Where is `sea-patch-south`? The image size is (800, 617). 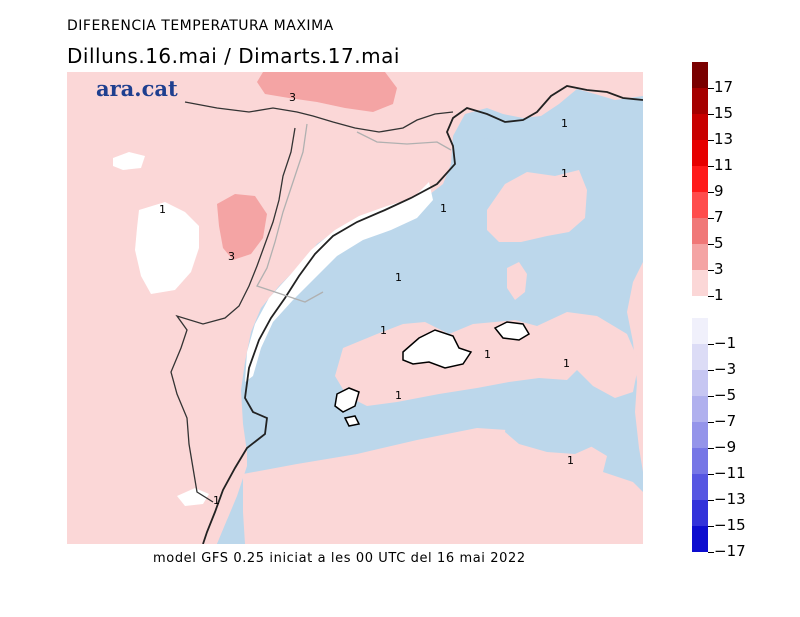 sea-patch-south is located at coordinates (549, 433).